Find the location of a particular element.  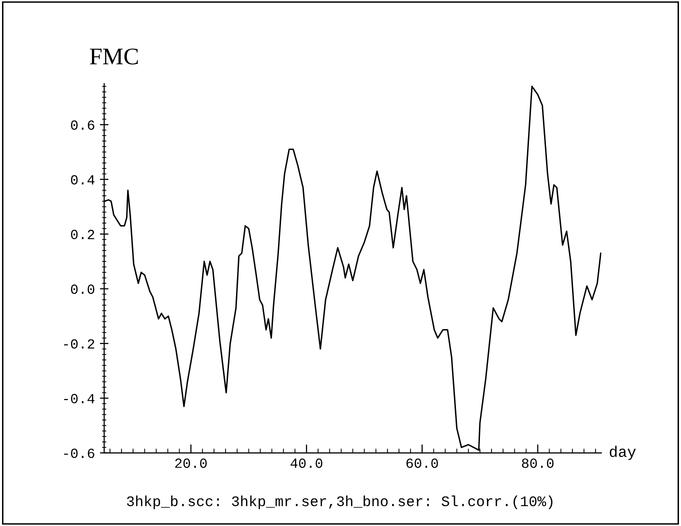

y-tick-label: -0.6 is located at coordinates (79, 453).